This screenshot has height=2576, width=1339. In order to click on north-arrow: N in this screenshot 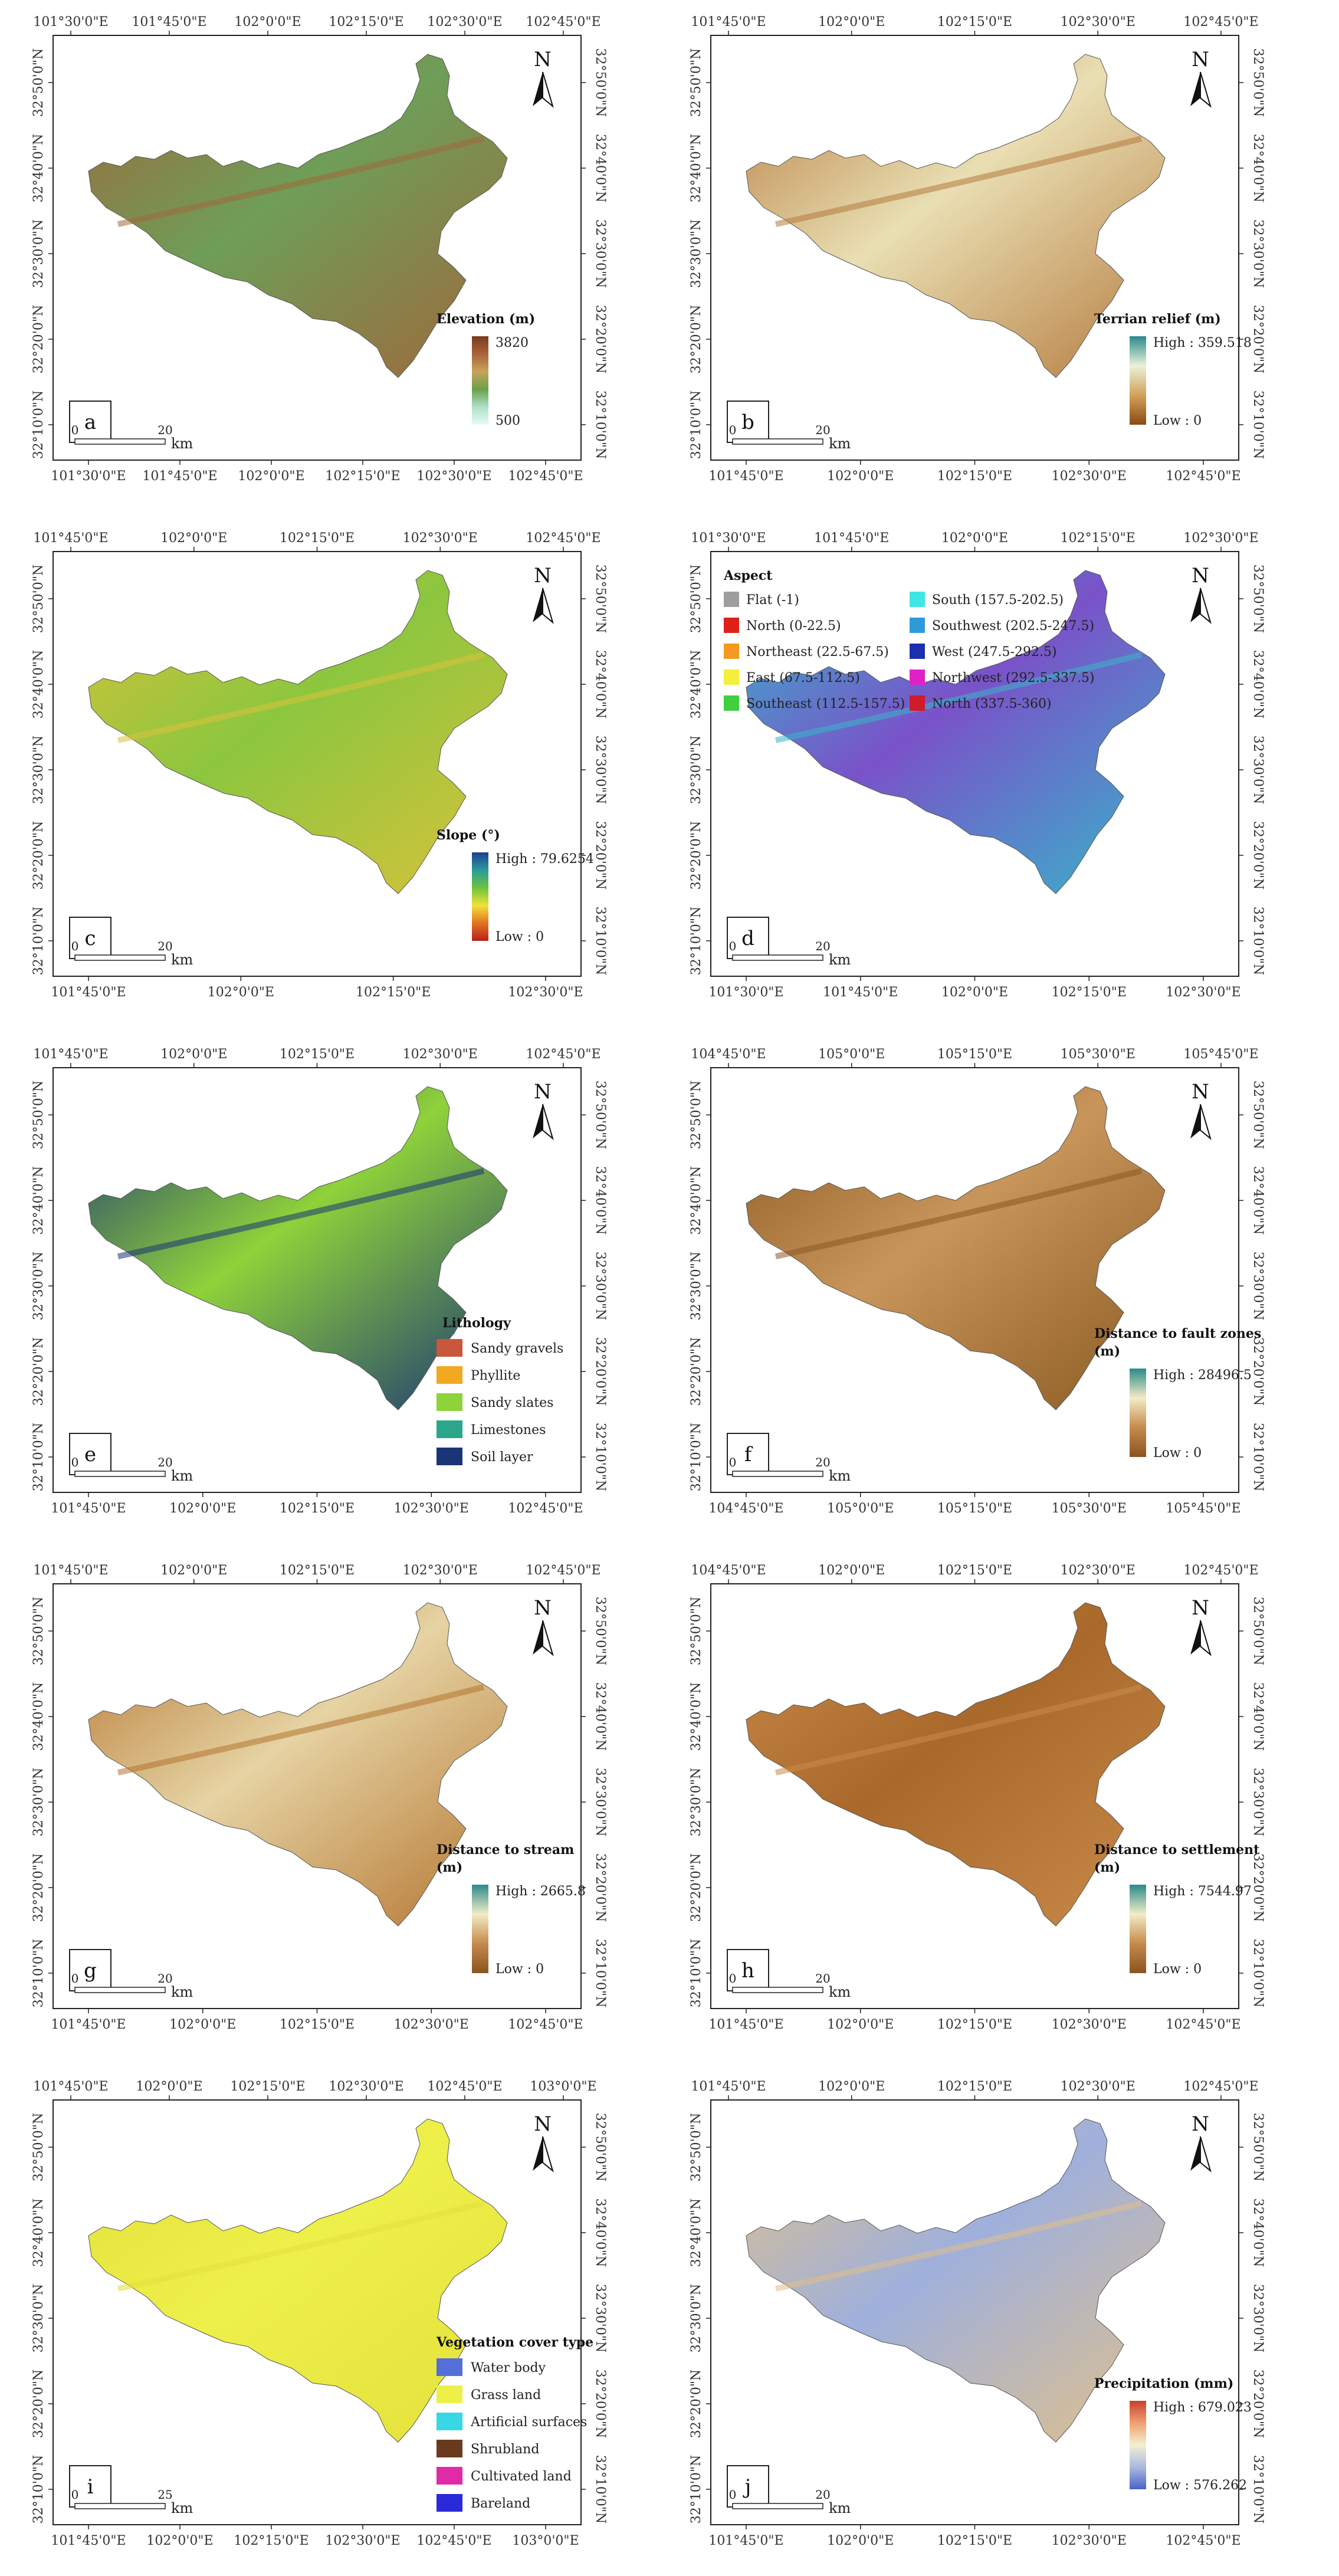, I will do `click(1201, 594)`.